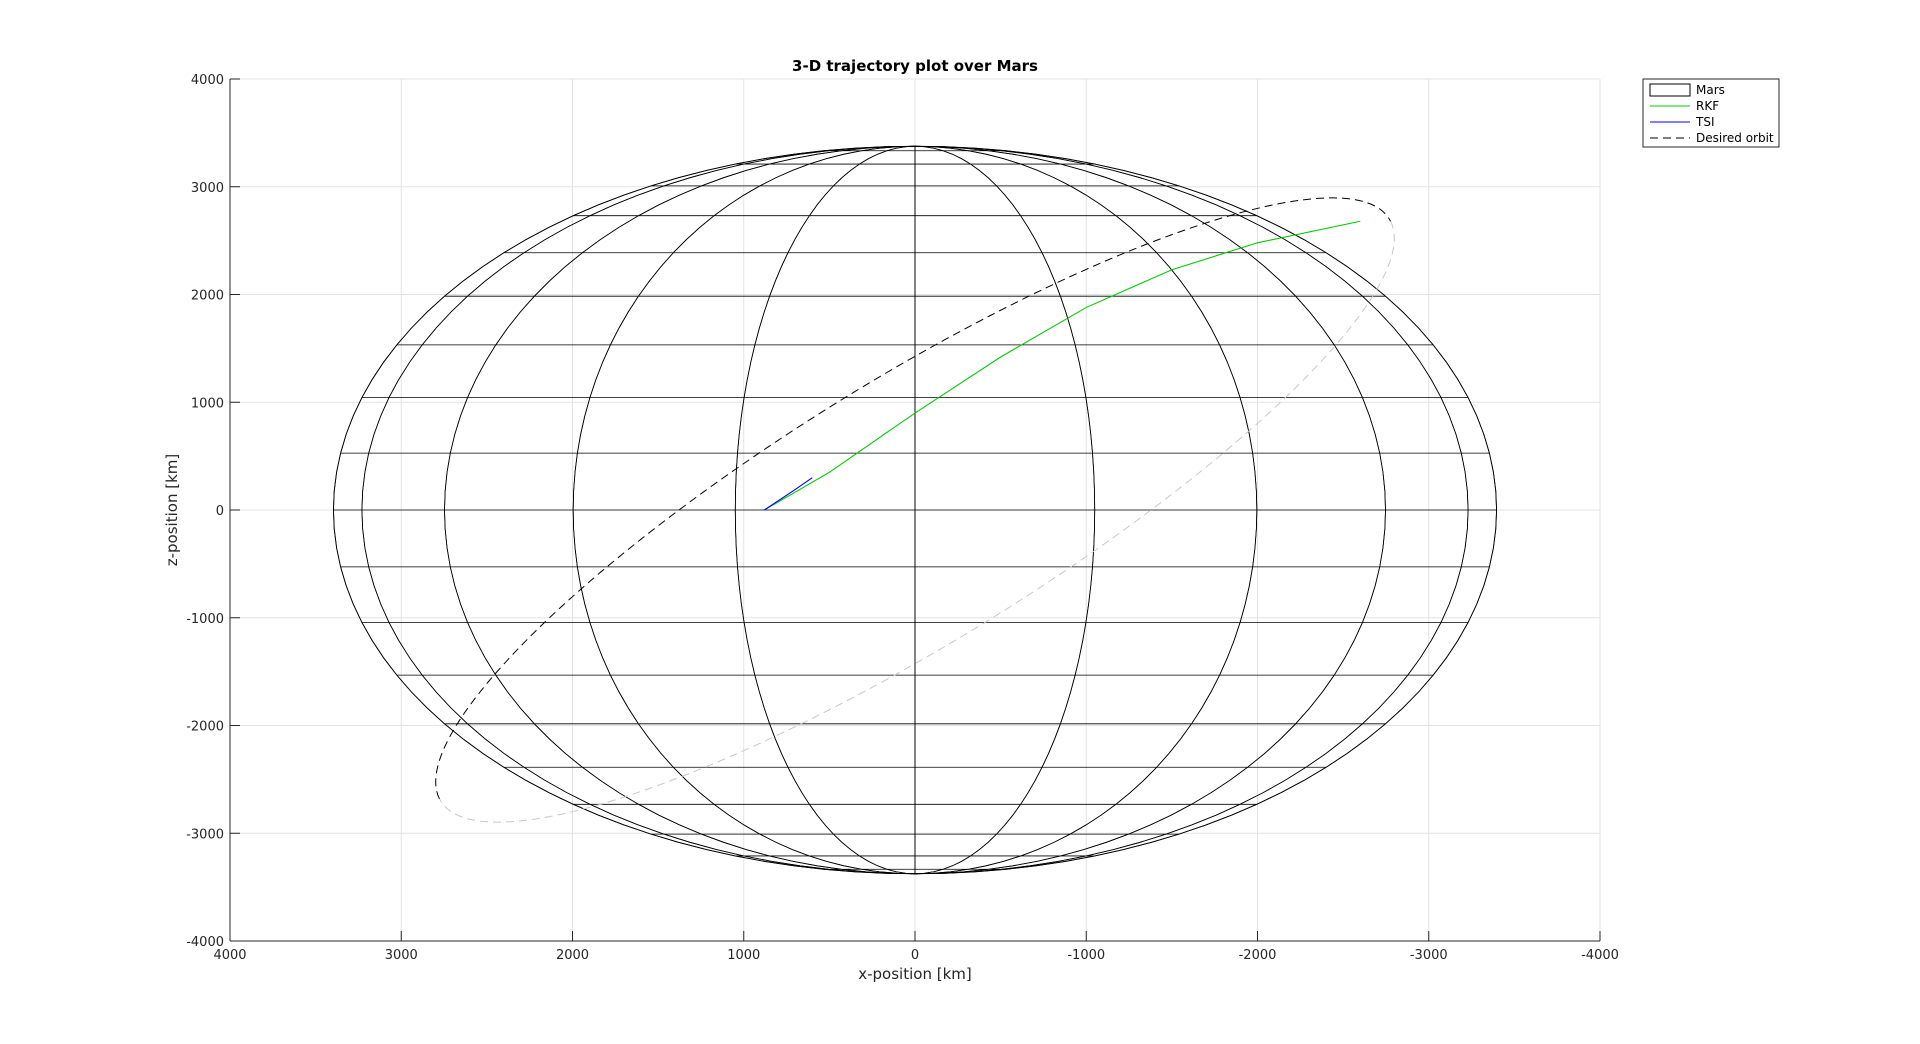 The image size is (1920, 1044). I want to click on x-tick-label: -1000, so click(1086, 955).